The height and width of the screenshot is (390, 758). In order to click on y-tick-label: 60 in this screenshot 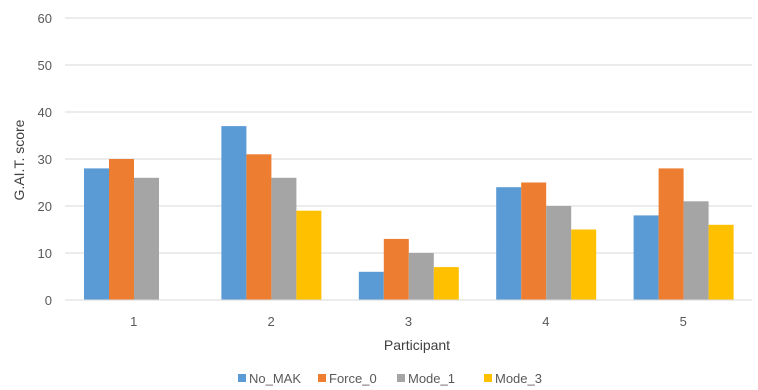, I will do `click(45, 18)`.